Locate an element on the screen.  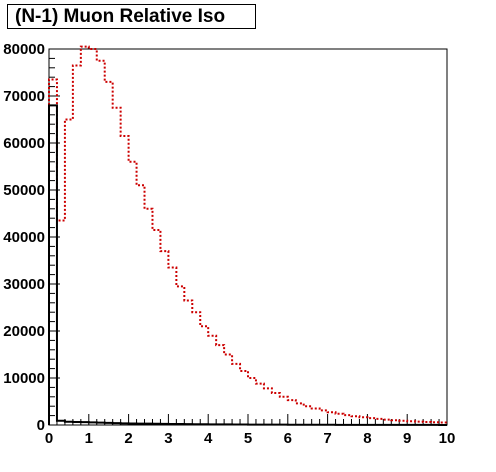
x-tick-label: 8 is located at coordinates (367, 438).